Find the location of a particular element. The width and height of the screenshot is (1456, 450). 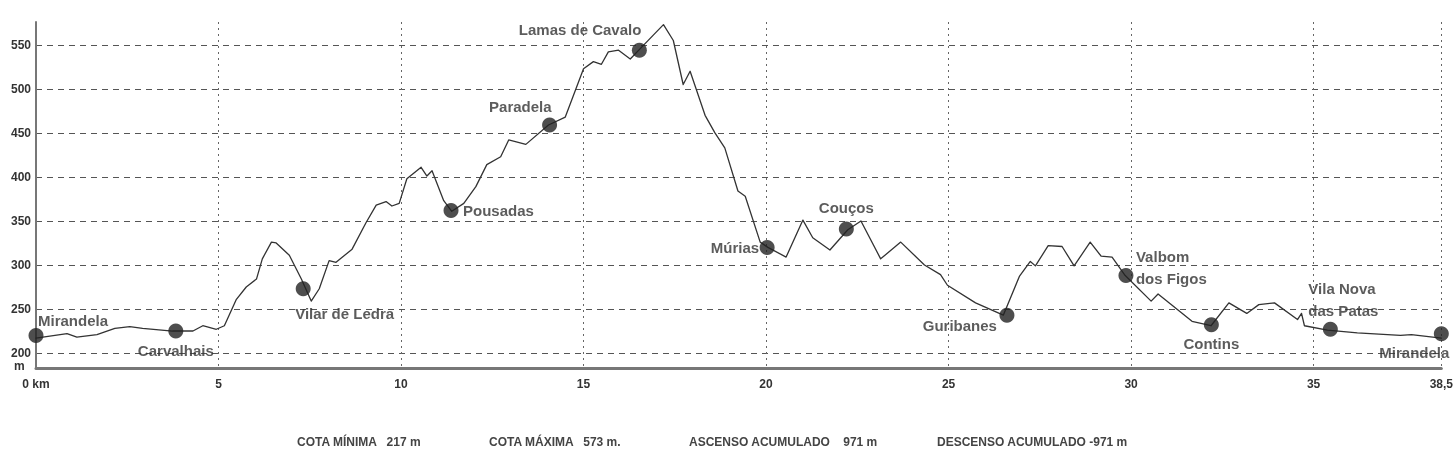

annotation: Paradela is located at coordinates (521, 106).